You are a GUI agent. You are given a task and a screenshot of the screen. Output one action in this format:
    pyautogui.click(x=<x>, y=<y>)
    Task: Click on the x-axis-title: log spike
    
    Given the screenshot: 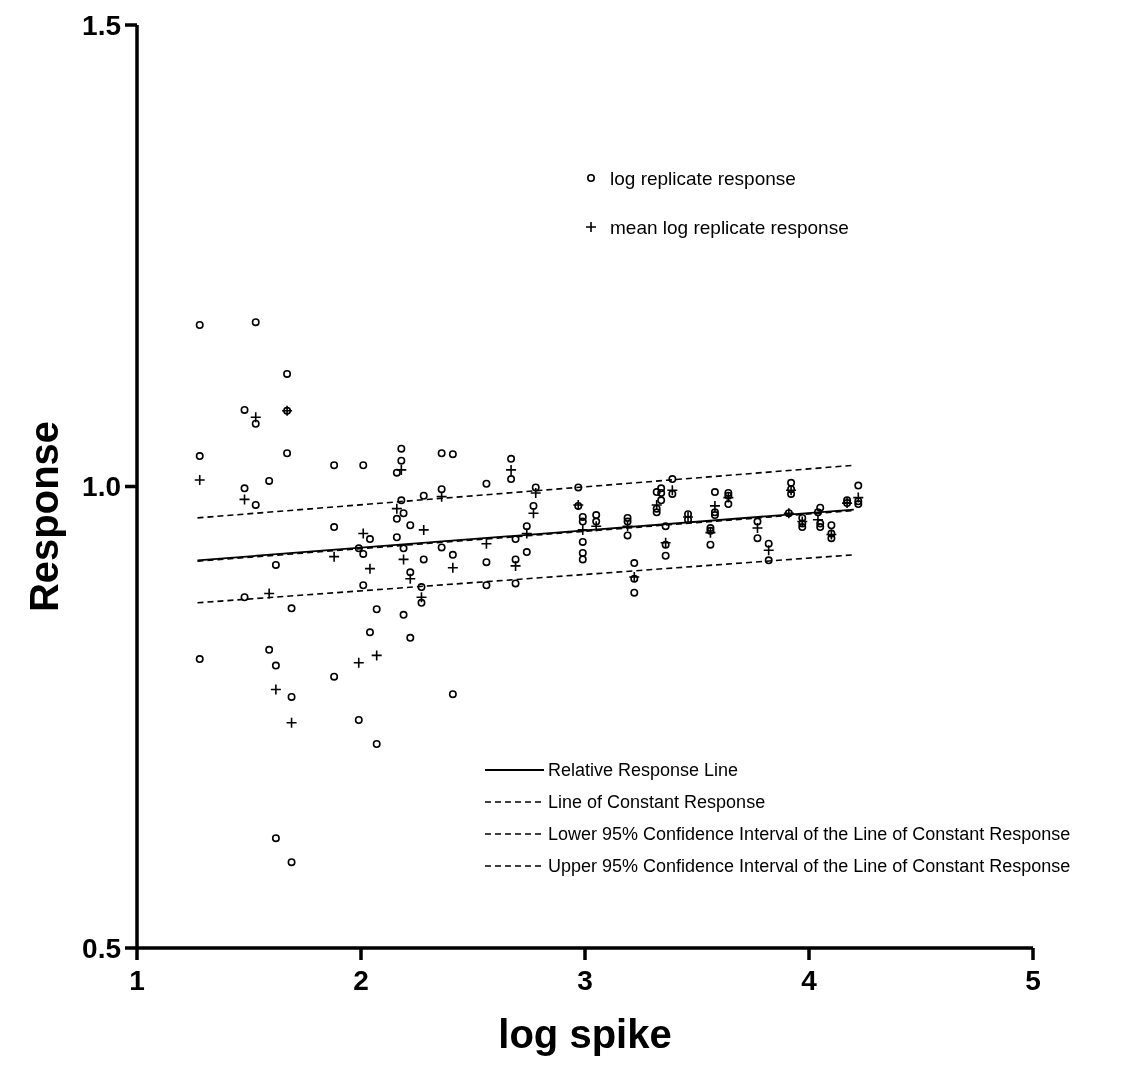 What is the action you would take?
    pyautogui.click(x=585, y=1034)
    